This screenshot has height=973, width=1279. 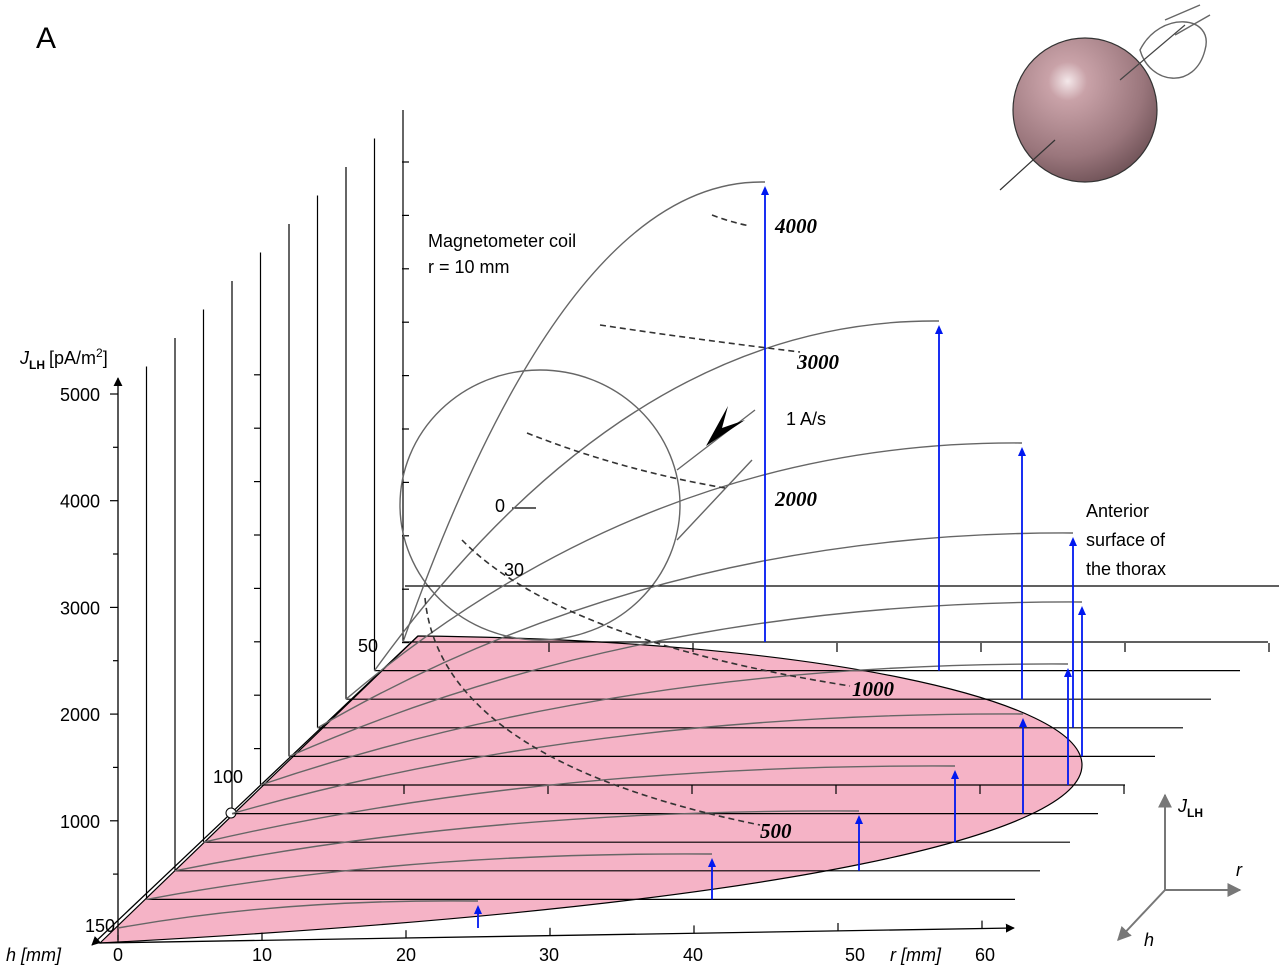 What do you see at coordinates (34, 955) in the screenshot?
I see `h-axis-label: h [mm]` at bounding box center [34, 955].